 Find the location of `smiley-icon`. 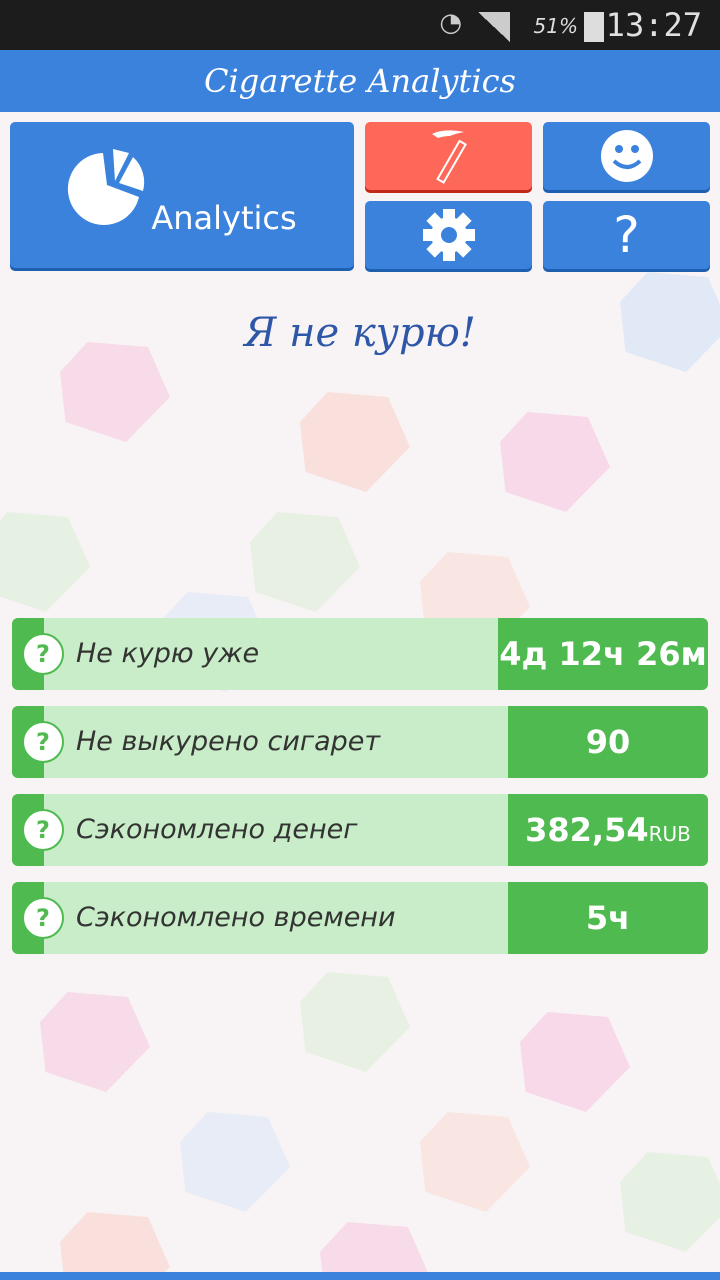

smiley-icon is located at coordinates (626, 156).